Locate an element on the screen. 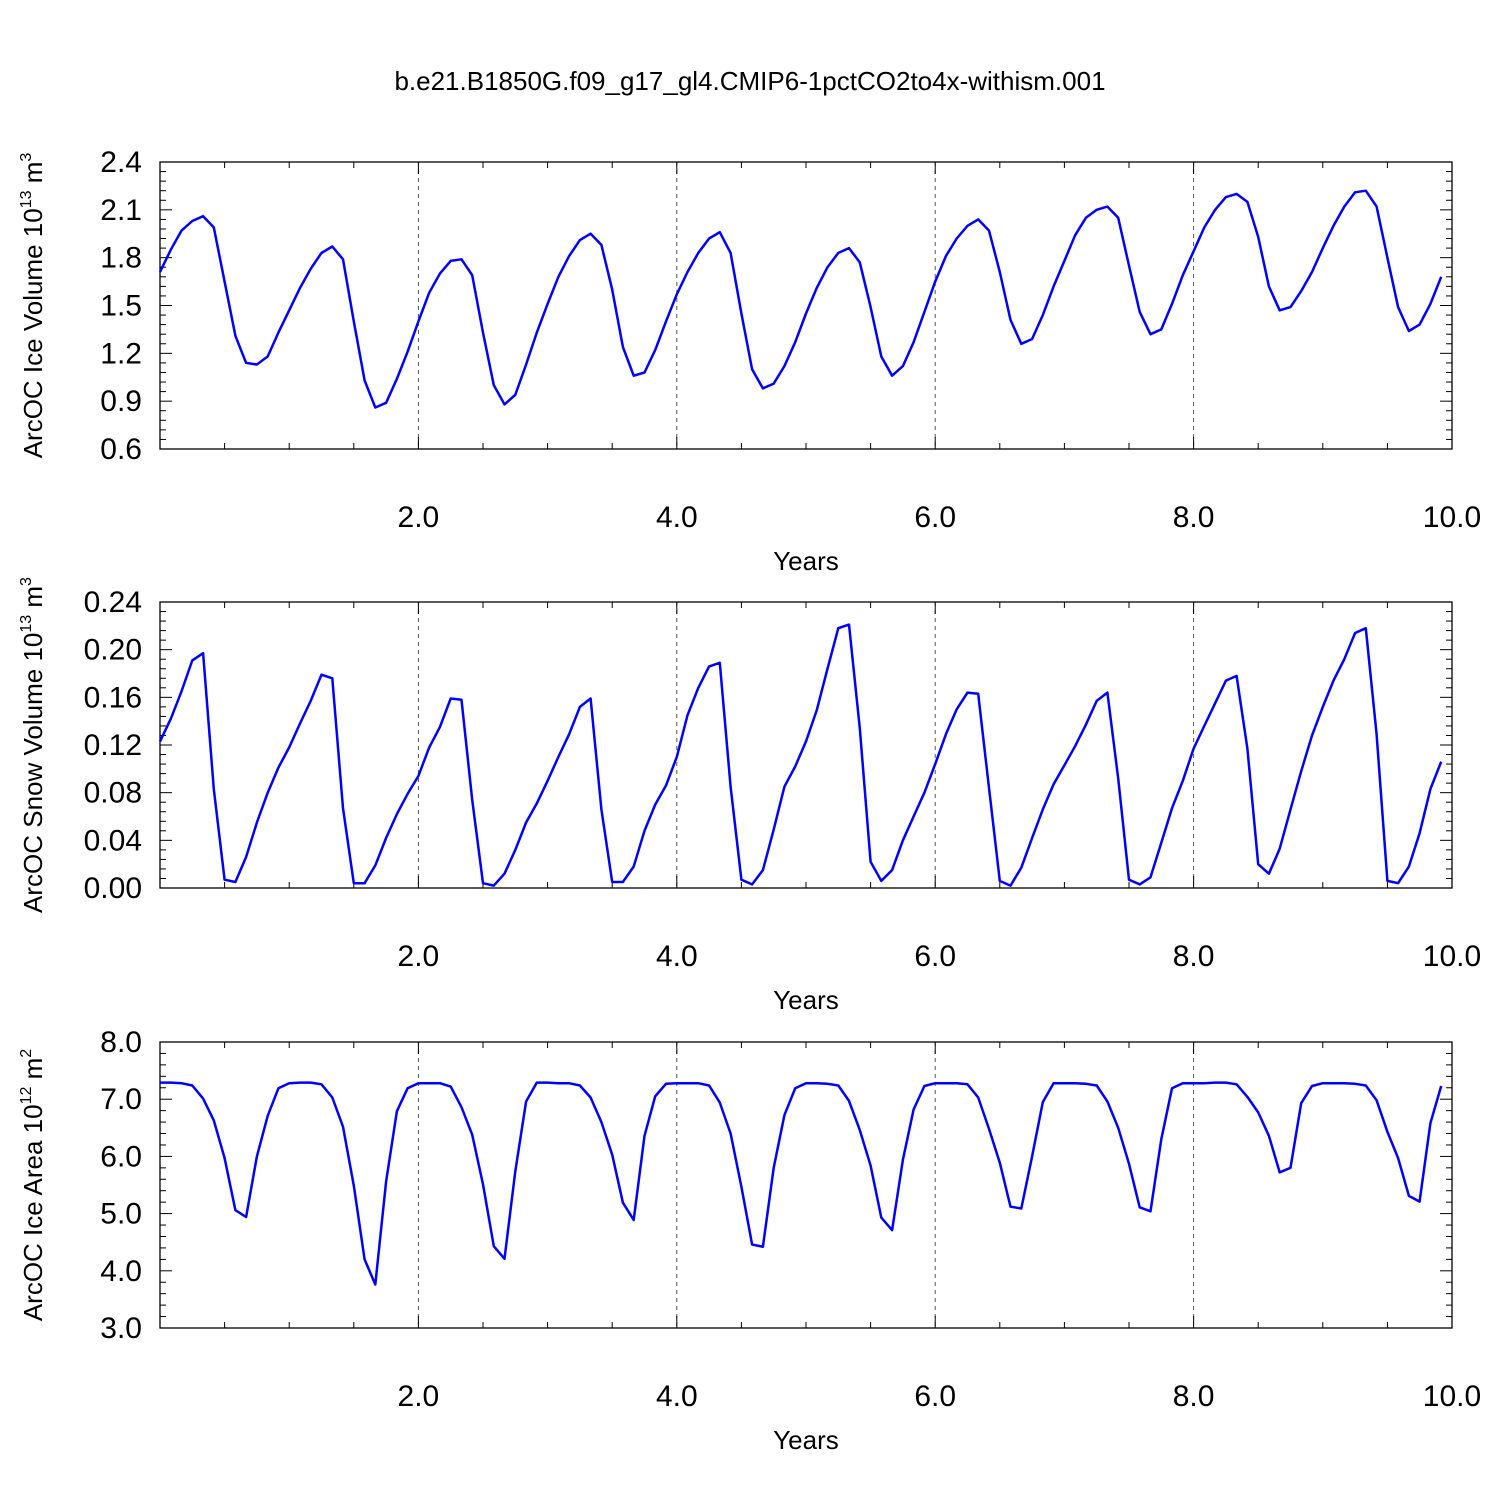 The height and width of the screenshot is (1500, 1500). y-tick-label: 0.00 is located at coordinates (113, 888).